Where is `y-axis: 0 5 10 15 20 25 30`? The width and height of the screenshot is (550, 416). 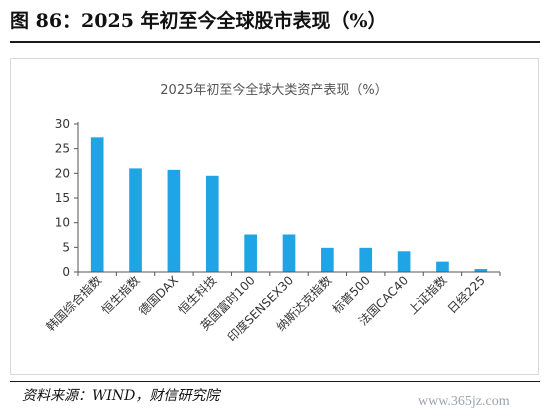 y-axis: 0 5 10 15 20 25 30 is located at coordinates (67, 198).